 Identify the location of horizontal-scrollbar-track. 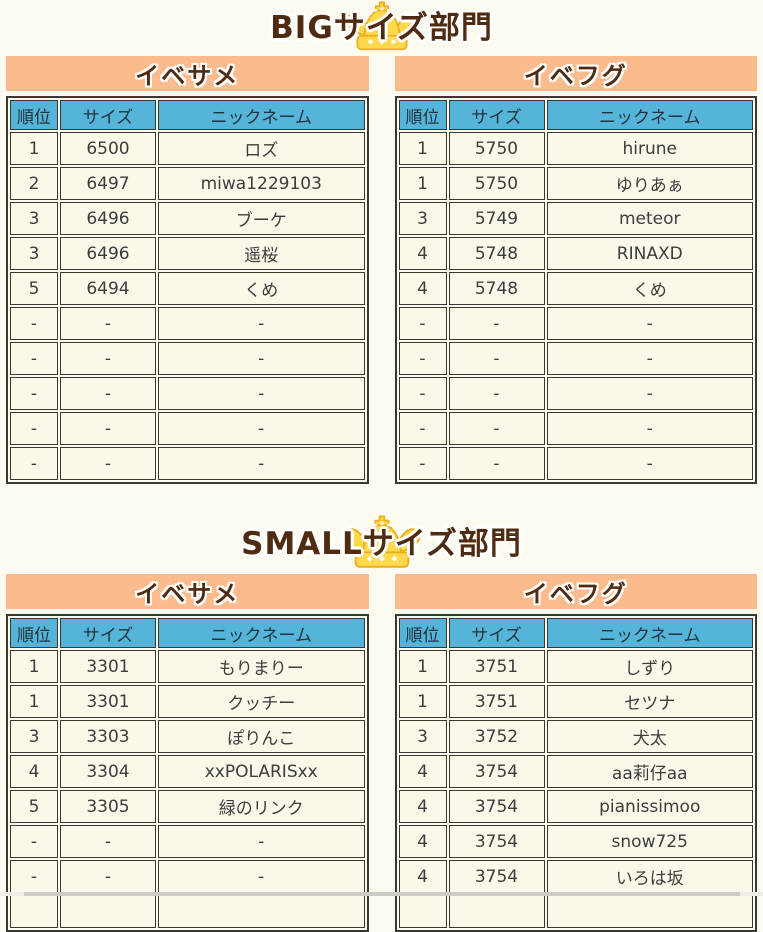
(381, 894).